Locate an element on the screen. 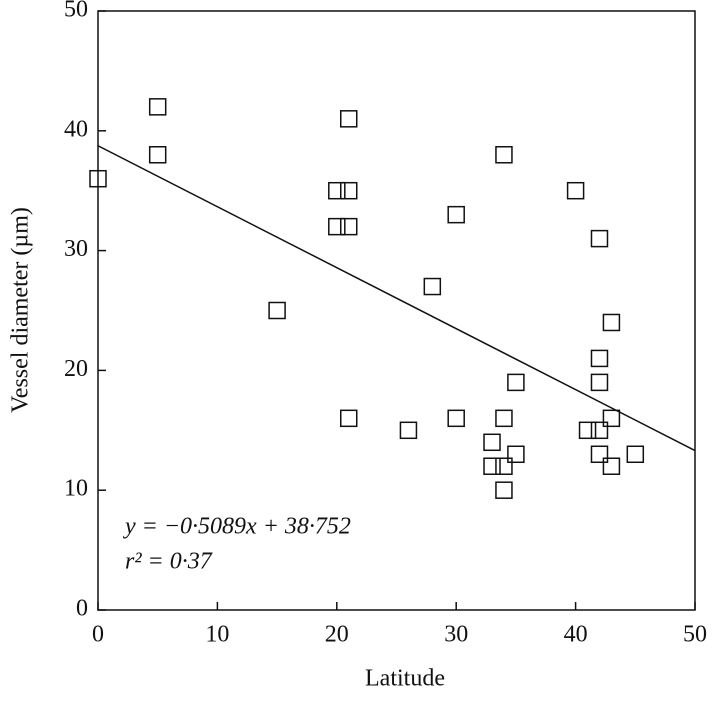 The image size is (720, 704). x-tick-label: 20 is located at coordinates (337, 635).